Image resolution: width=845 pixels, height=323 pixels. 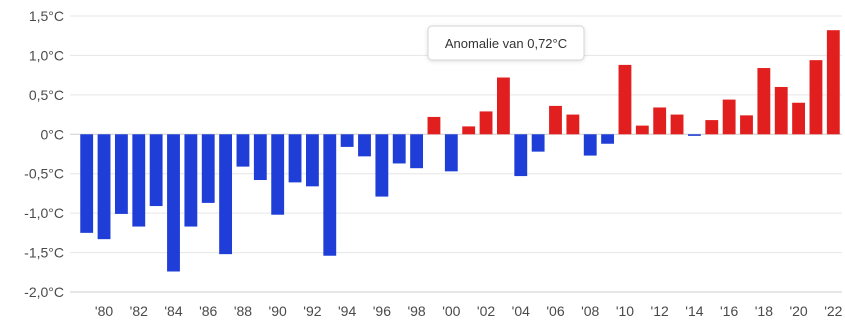 What do you see at coordinates (764, 311) in the screenshot?
I see `x-tick-label: '18` at bounding box center [764, 311].